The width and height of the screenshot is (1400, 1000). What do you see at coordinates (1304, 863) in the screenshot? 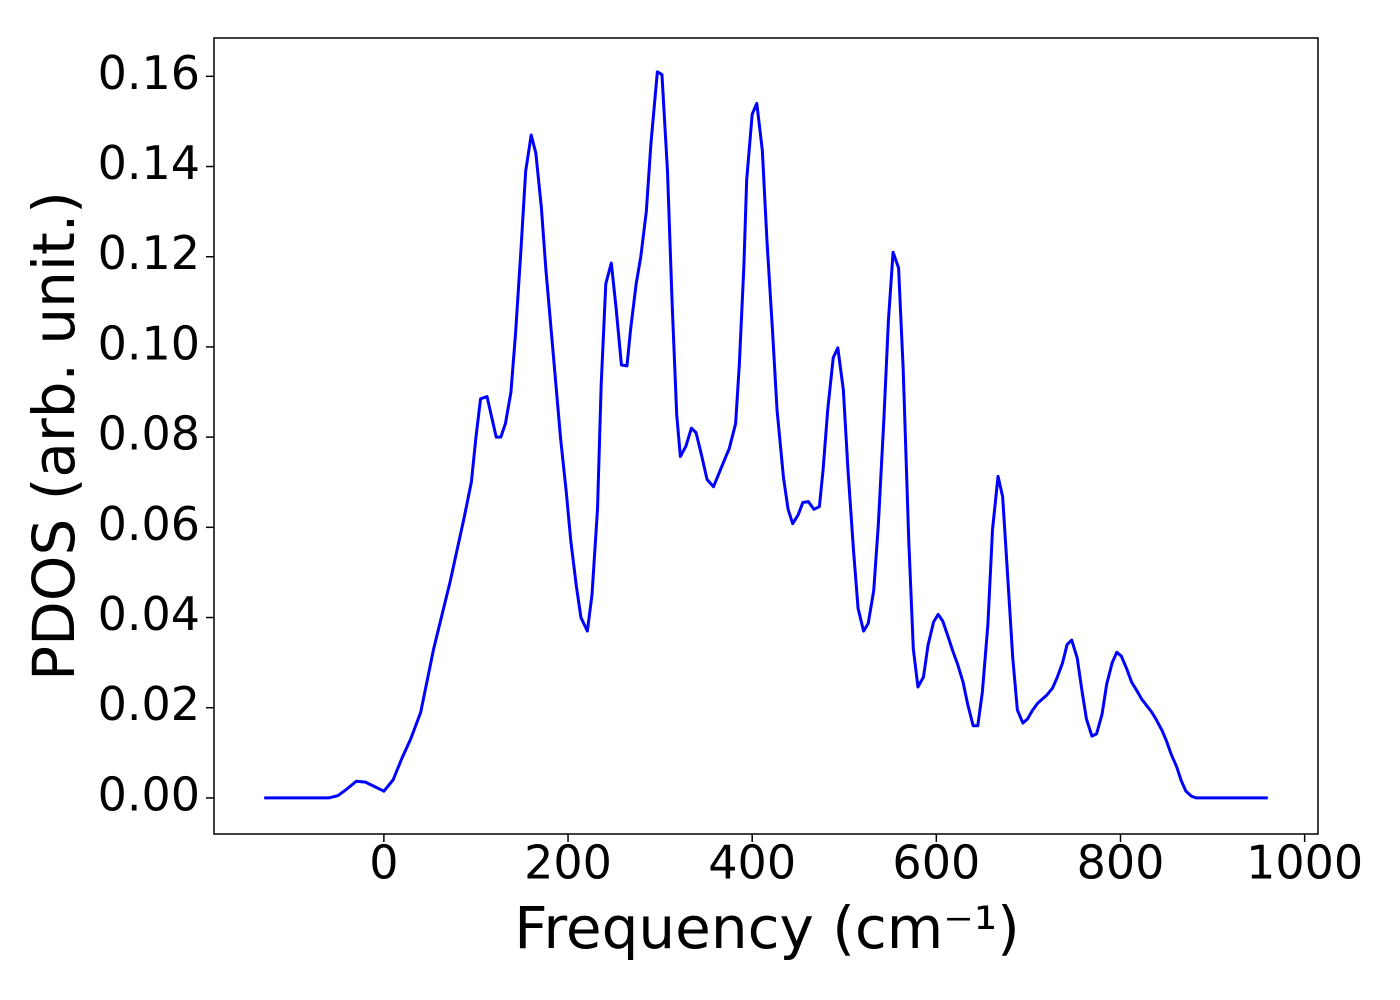
I see `x-tick-label: 1000` at bounding box center [1304, 863].